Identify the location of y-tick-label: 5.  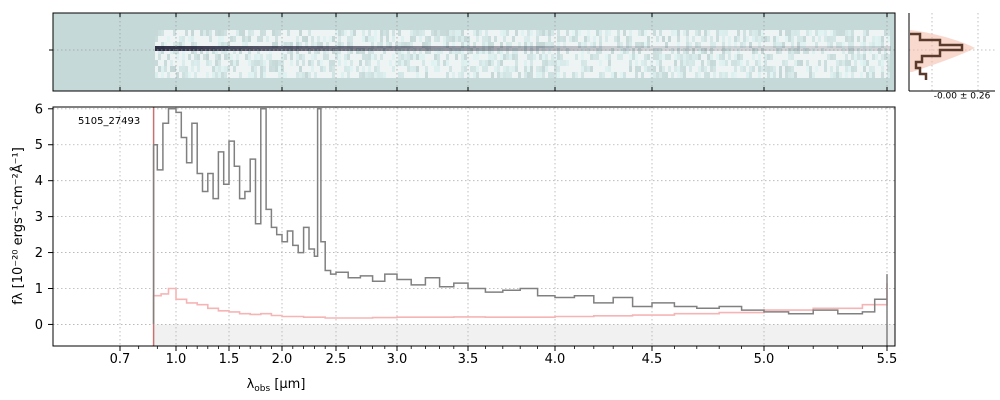
(39, 145).